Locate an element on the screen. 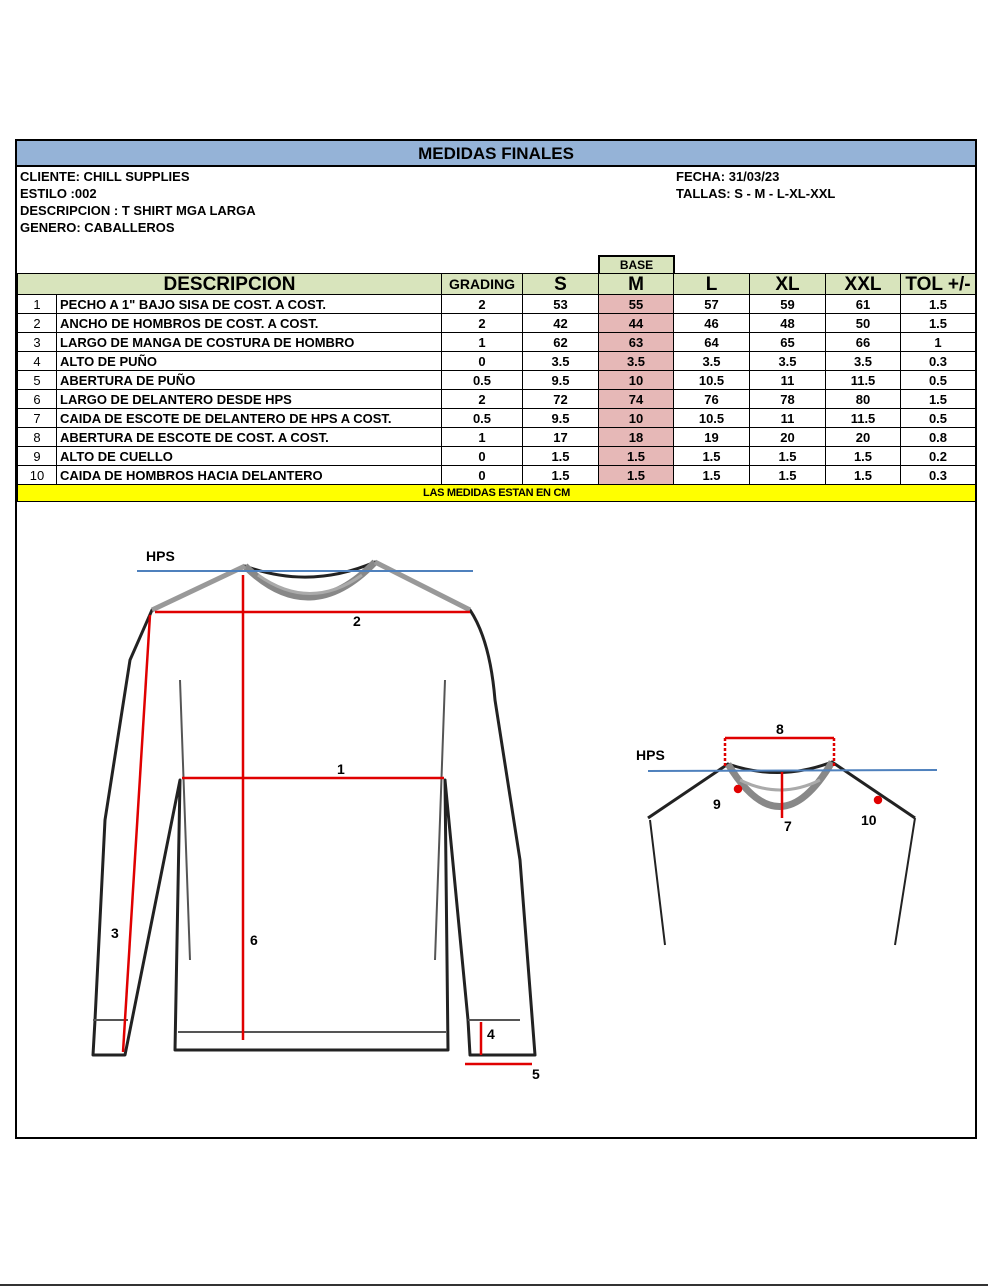  cell-s: 1.5 is located at coordinates (560, 456).